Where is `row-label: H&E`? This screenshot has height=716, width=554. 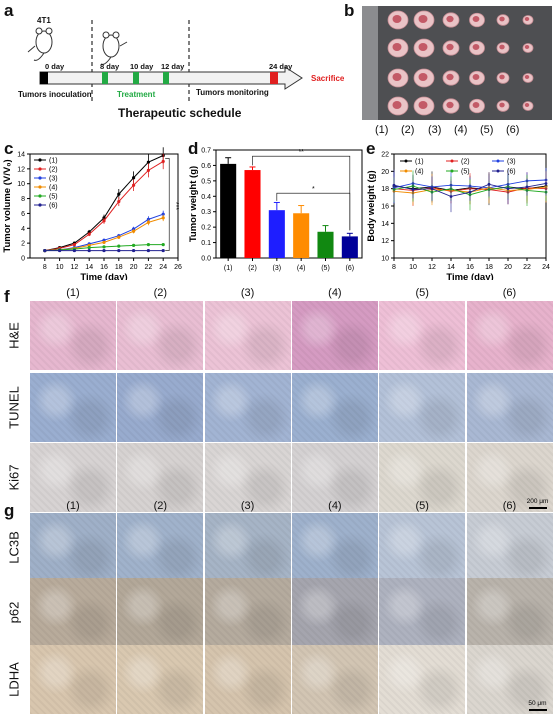 row-label: H&E is located at coordinates (14, 335).